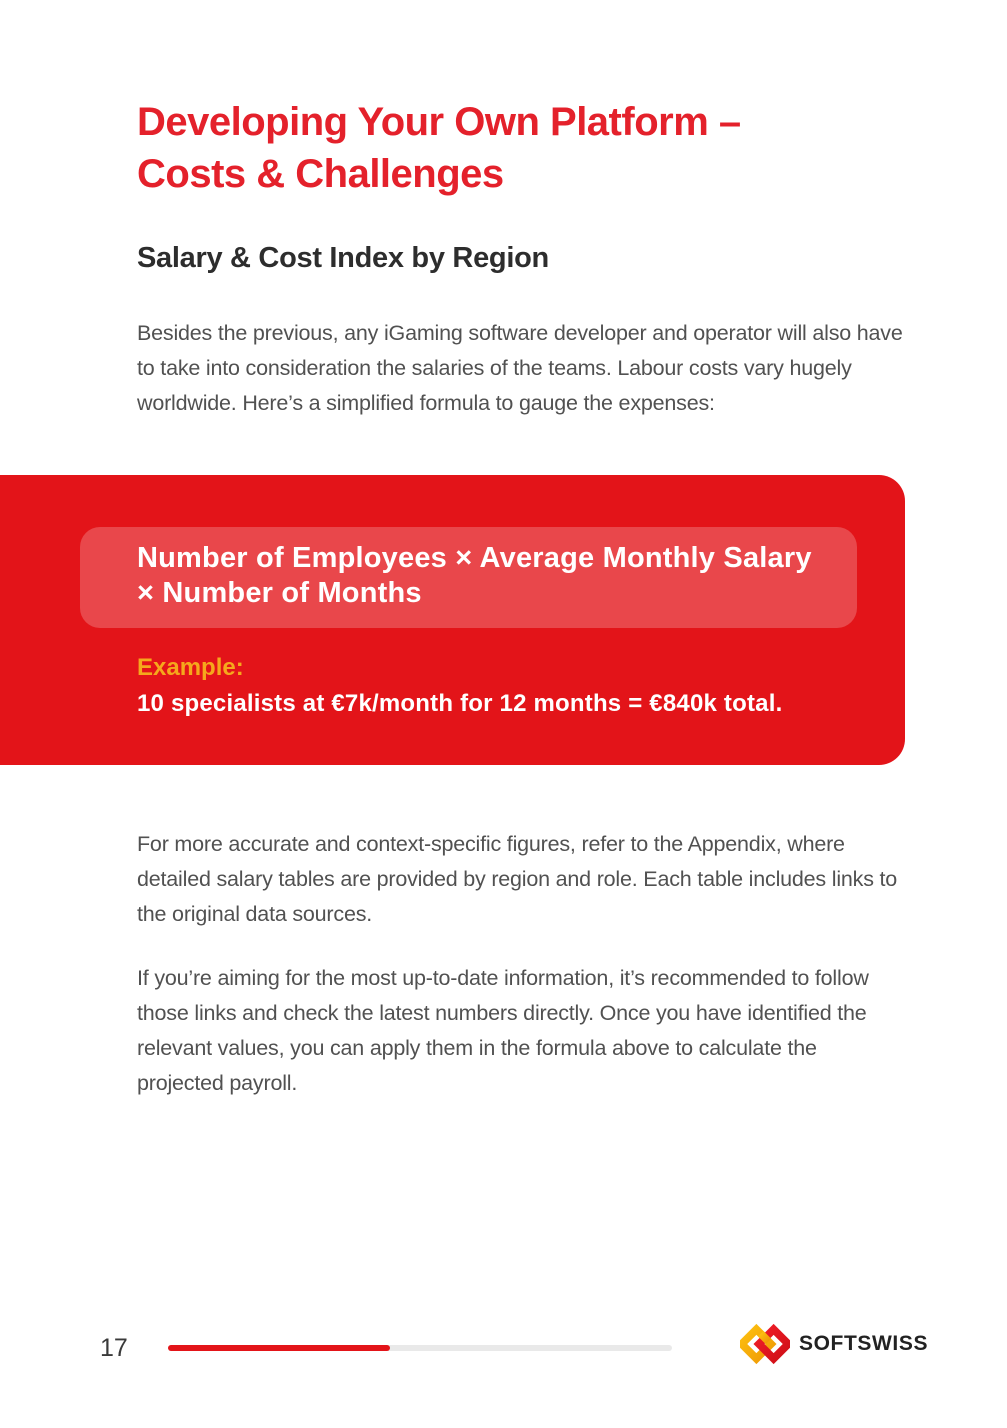 This screenshot has height=1428, width=1007. Describe the element at coordinates (439, 122) in the screenshot. I see `page-title-line-1: Developing Your Own Platform –` at that location.